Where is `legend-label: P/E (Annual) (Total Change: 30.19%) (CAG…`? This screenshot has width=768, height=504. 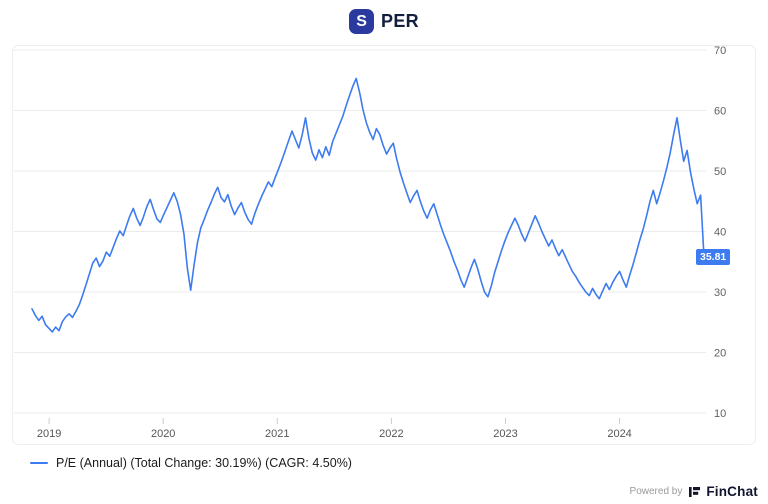 legend-label: P/E (Annual) (Total Change: 30.19%) (CAG… is located at coordinates (204, 463).